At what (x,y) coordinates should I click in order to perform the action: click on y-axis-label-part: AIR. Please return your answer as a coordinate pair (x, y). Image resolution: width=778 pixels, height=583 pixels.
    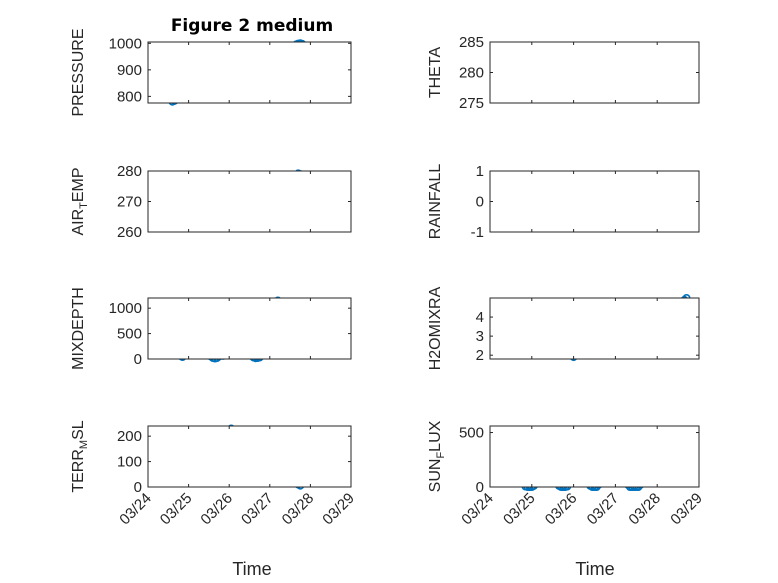
    Looking at the image, I should click on (78, 222).